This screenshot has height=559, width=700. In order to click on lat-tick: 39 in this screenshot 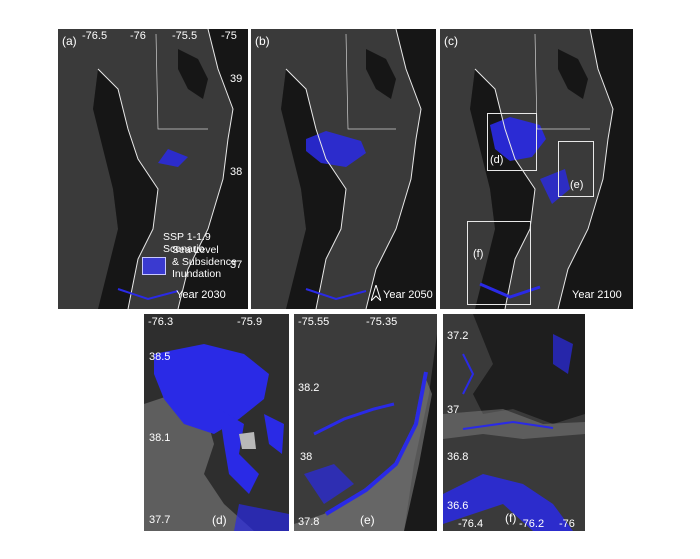, I will do `click(236, 79)`.